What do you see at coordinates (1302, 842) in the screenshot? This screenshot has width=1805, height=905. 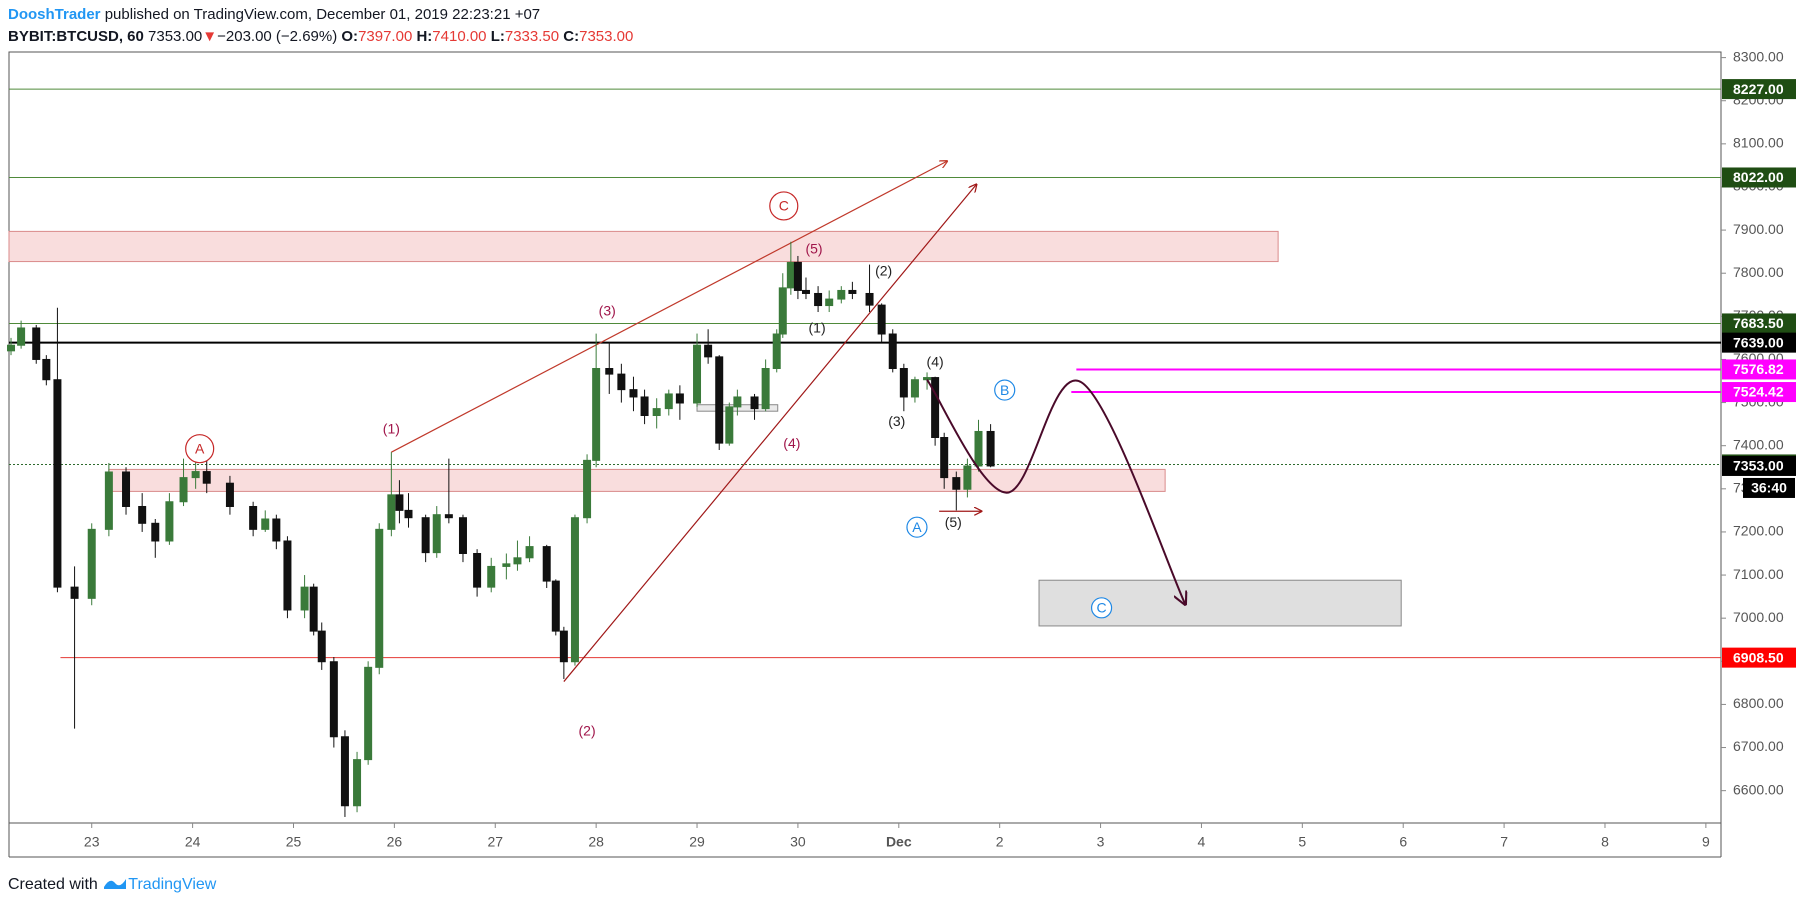 I see `x-tick-label: 5` at bounding box center [1302, 842].